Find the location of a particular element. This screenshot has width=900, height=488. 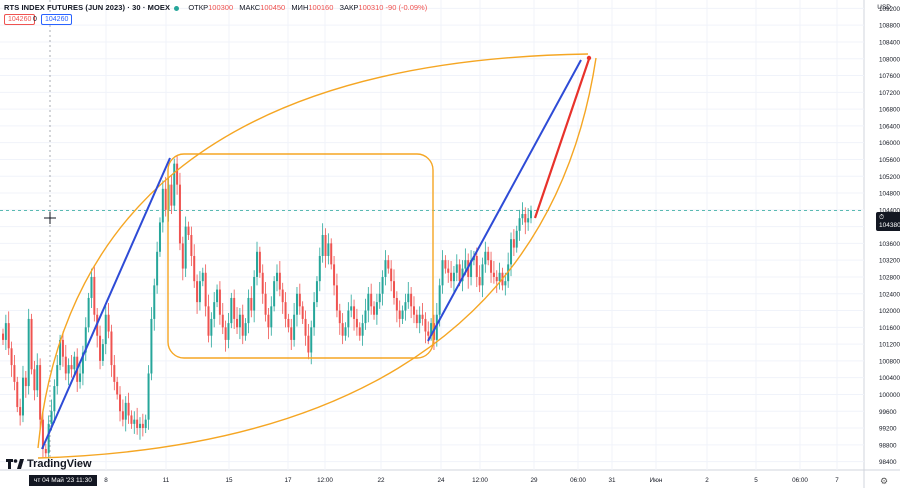

close-value: 100310 is located at coordinates (371, 7).